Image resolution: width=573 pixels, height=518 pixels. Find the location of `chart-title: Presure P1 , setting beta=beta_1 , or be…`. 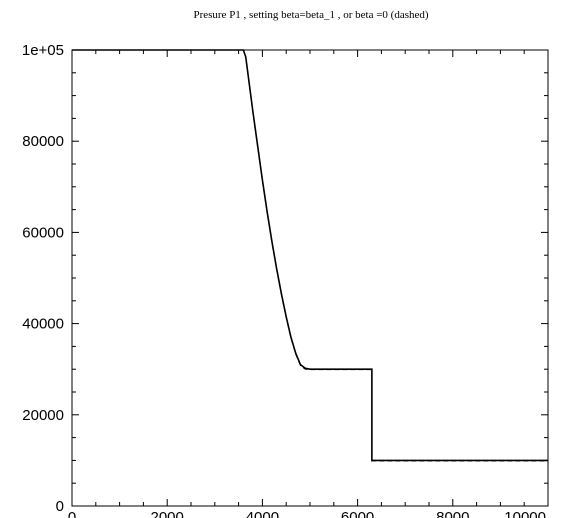

chart-title: Presure P1 , setting beta=beta_1 , or be… is located at coordinates (310, 15).